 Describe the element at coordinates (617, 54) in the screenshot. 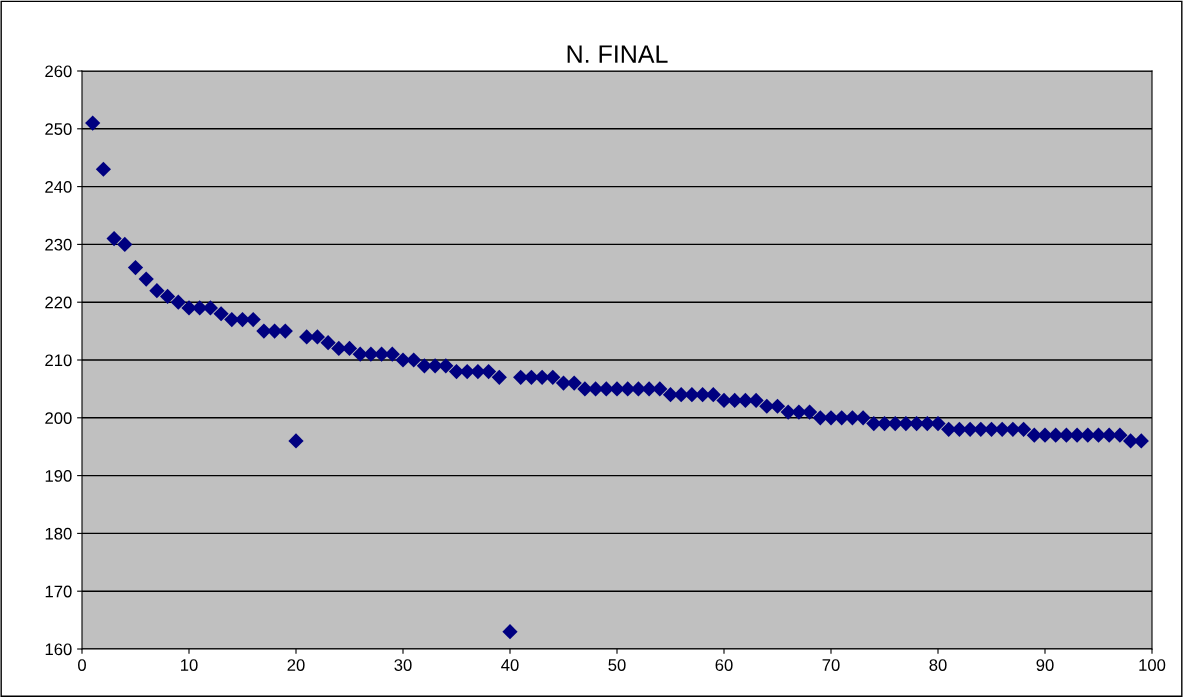

I see `chart-title: N. FINAL` at that location.